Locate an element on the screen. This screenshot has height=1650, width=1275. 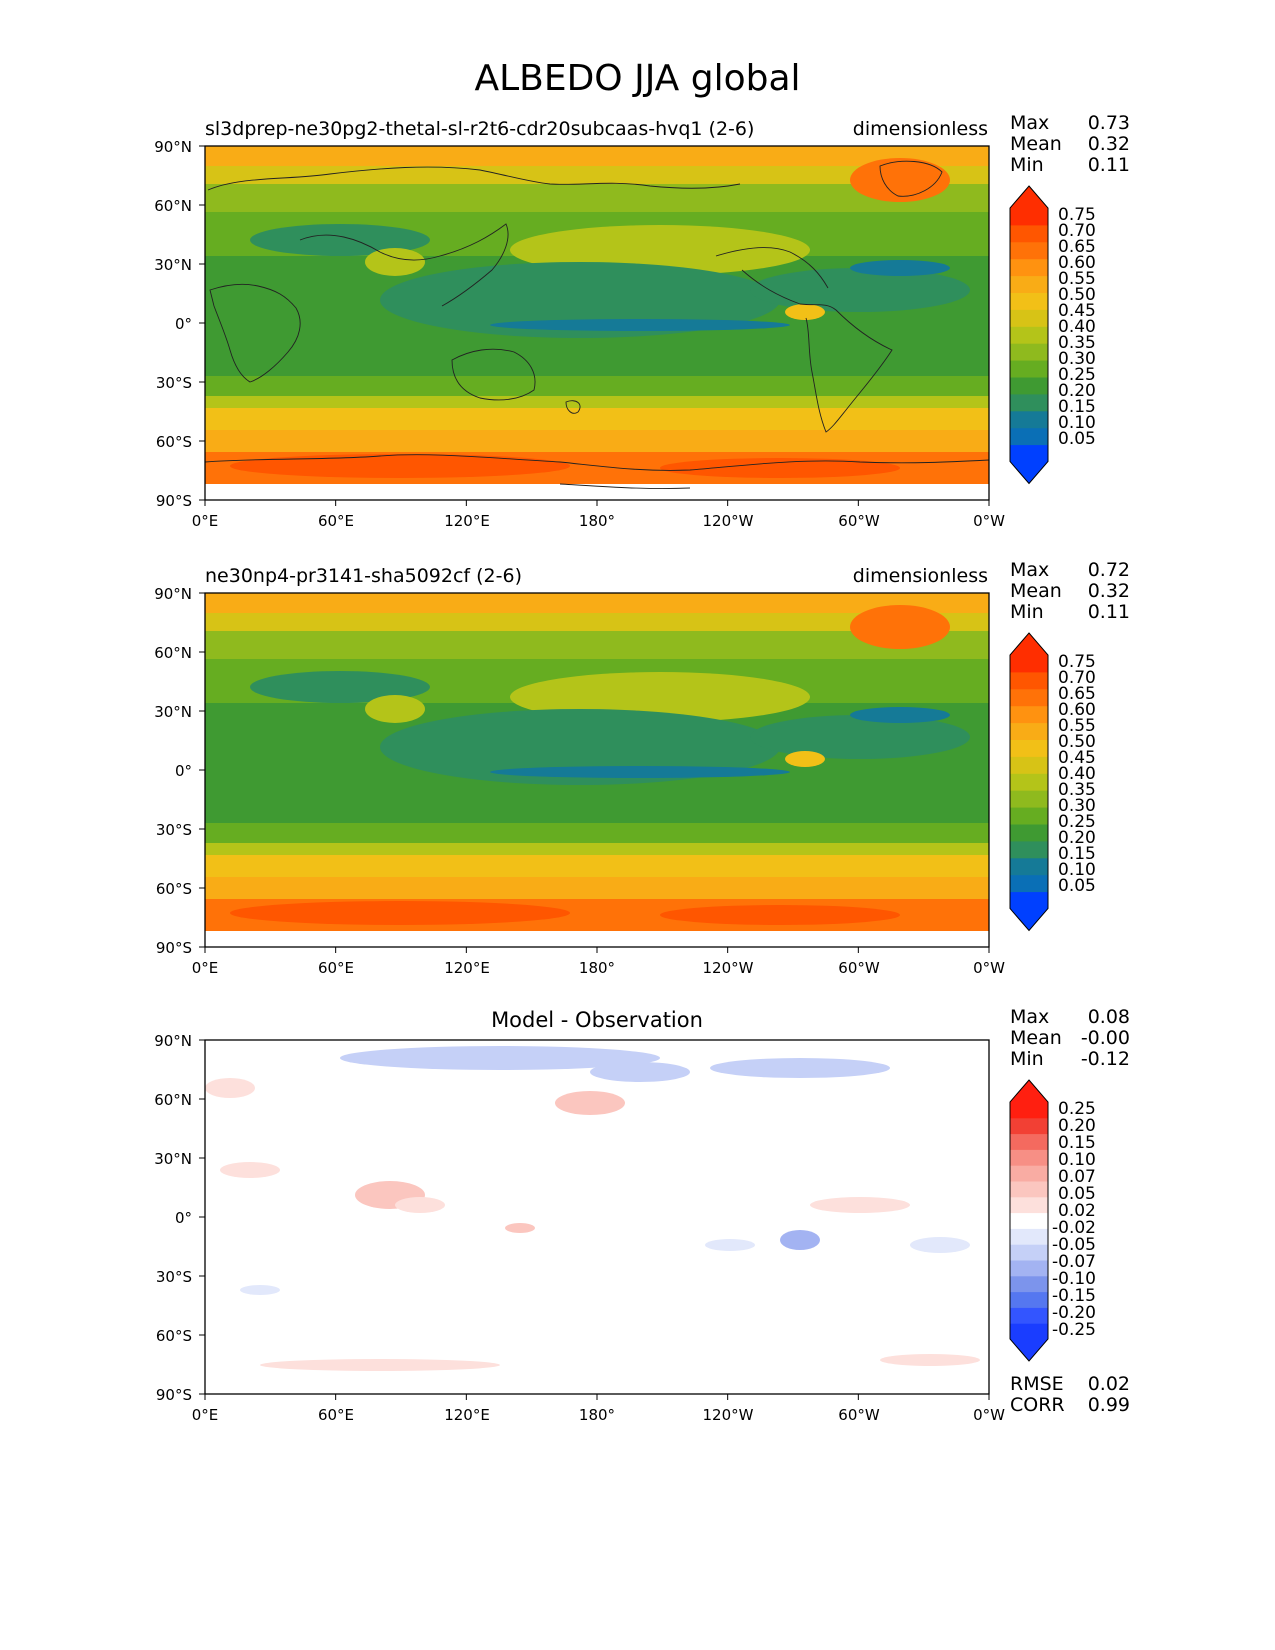
stat-value: 0.99 is located at coordinates (1108, 1405).